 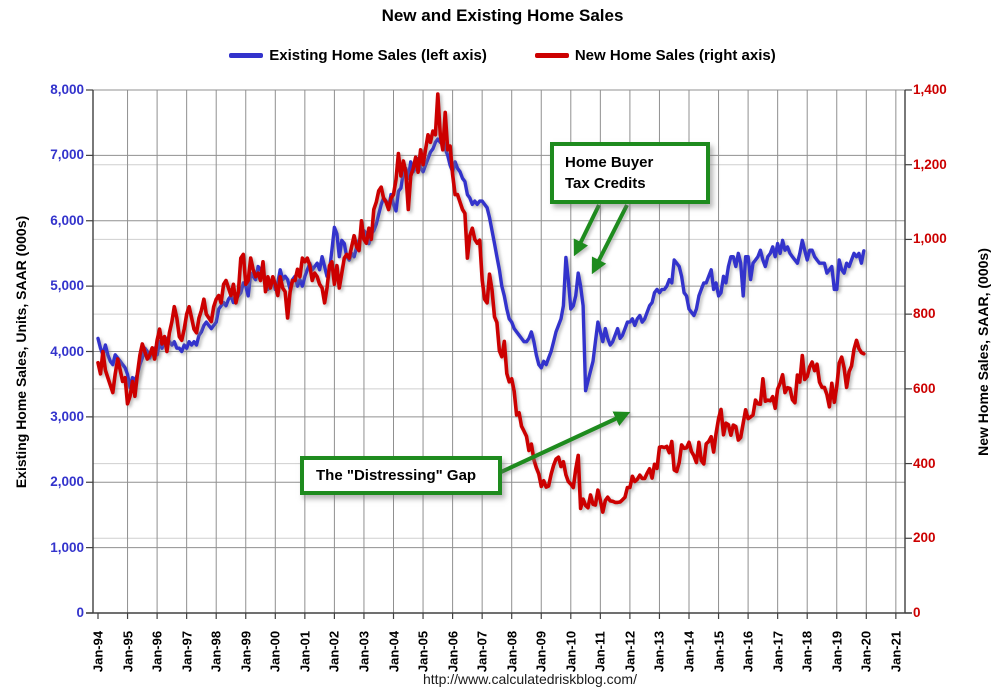 What do you see at coordinates (502, 15) in the screenshot?
I see `chart-title: New and Existing Home Sales` at bounding box center [502, 15].